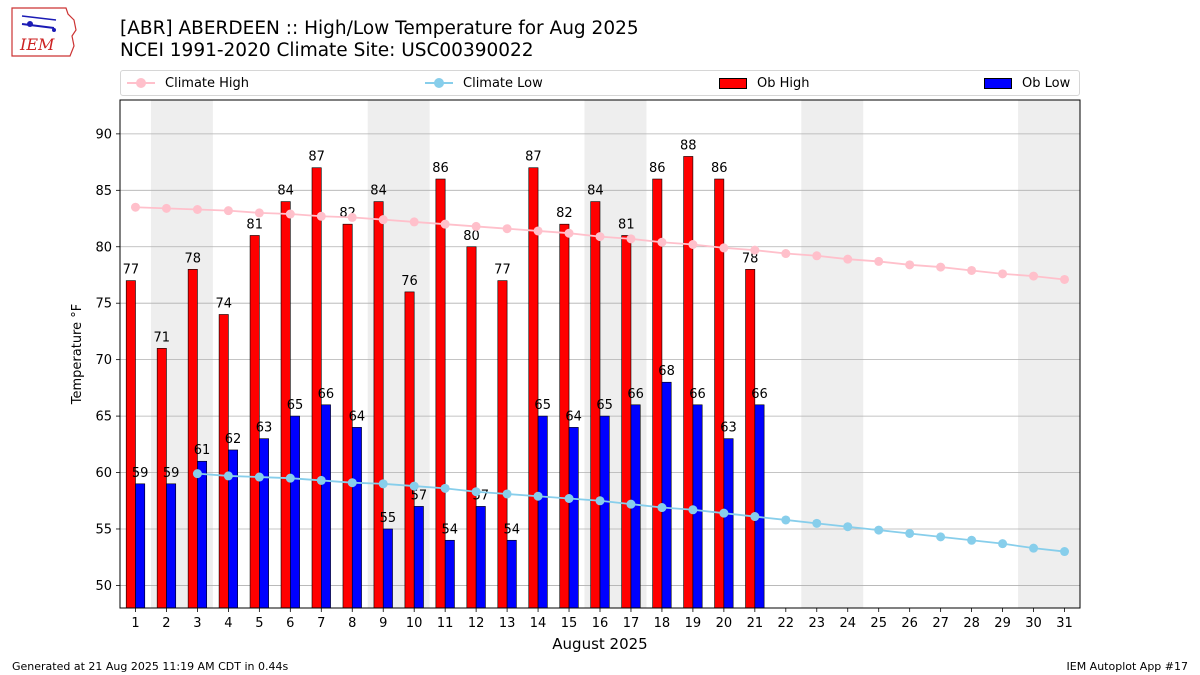  I want to click on legend-climate-high: Climate High, so click(188, 83).